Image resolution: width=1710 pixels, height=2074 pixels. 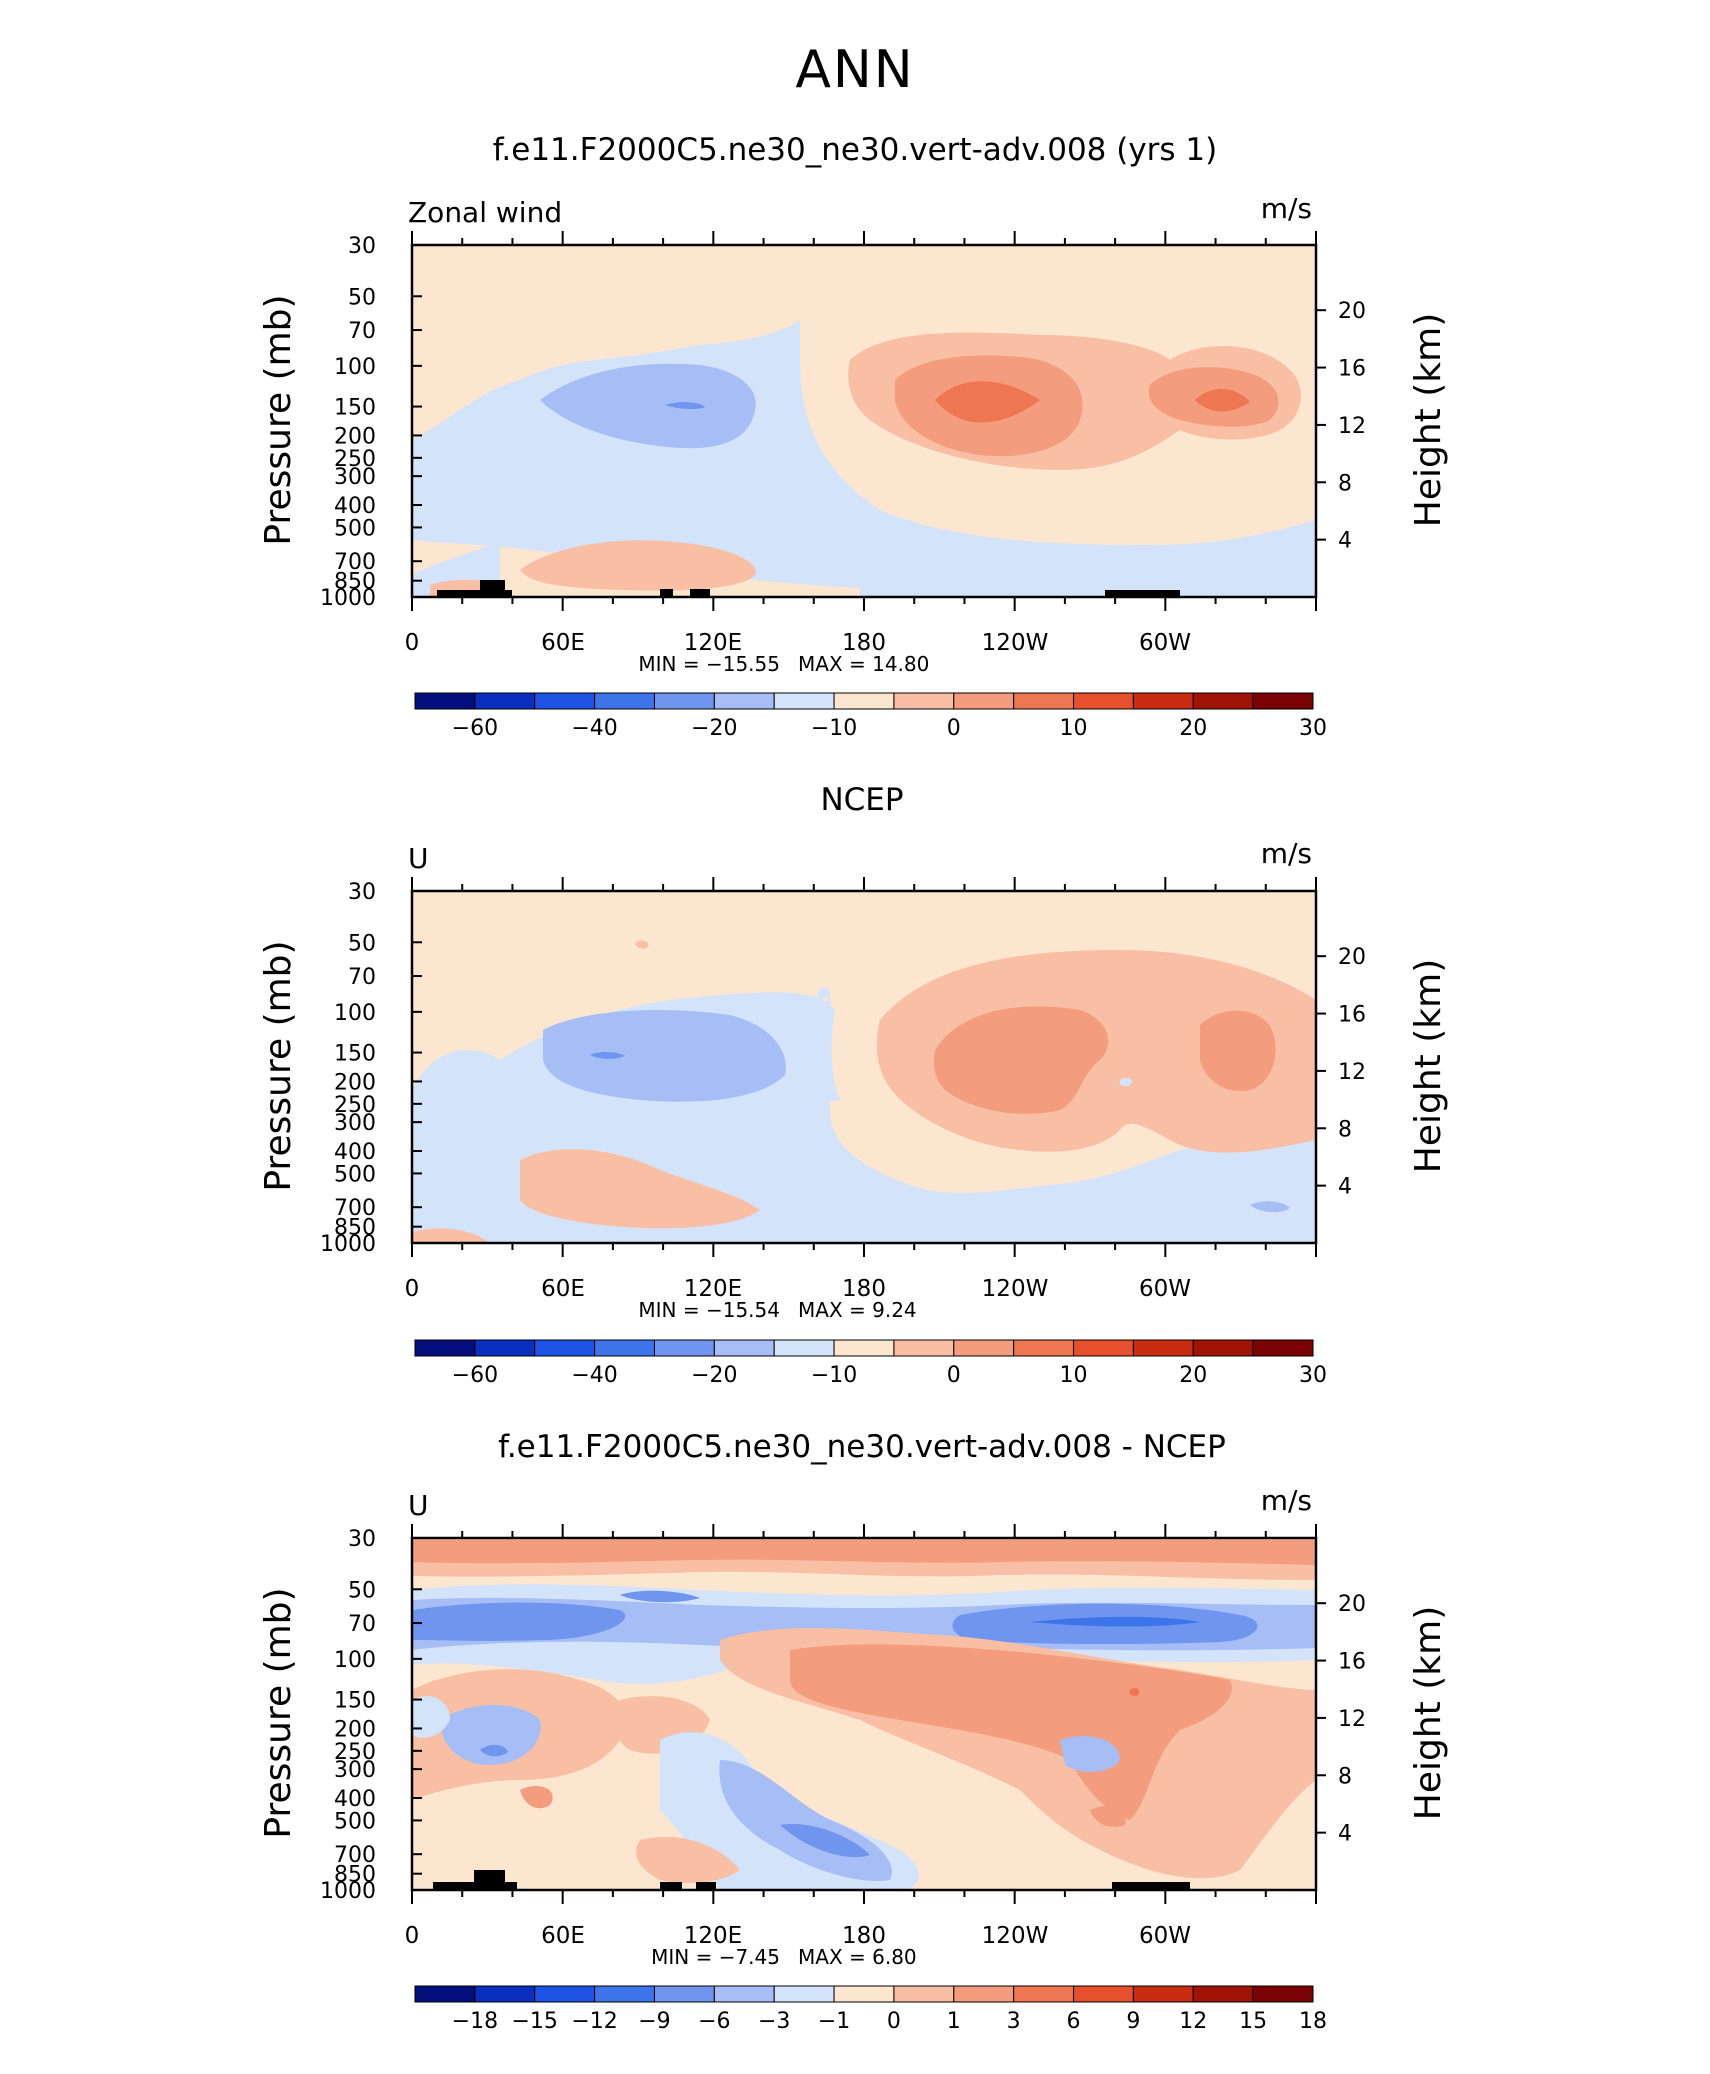 What do you see at coordinates (1014, 2021) in the screenshot?
I see `colorbar-label: 3` at bounding box center [1014, 2021].